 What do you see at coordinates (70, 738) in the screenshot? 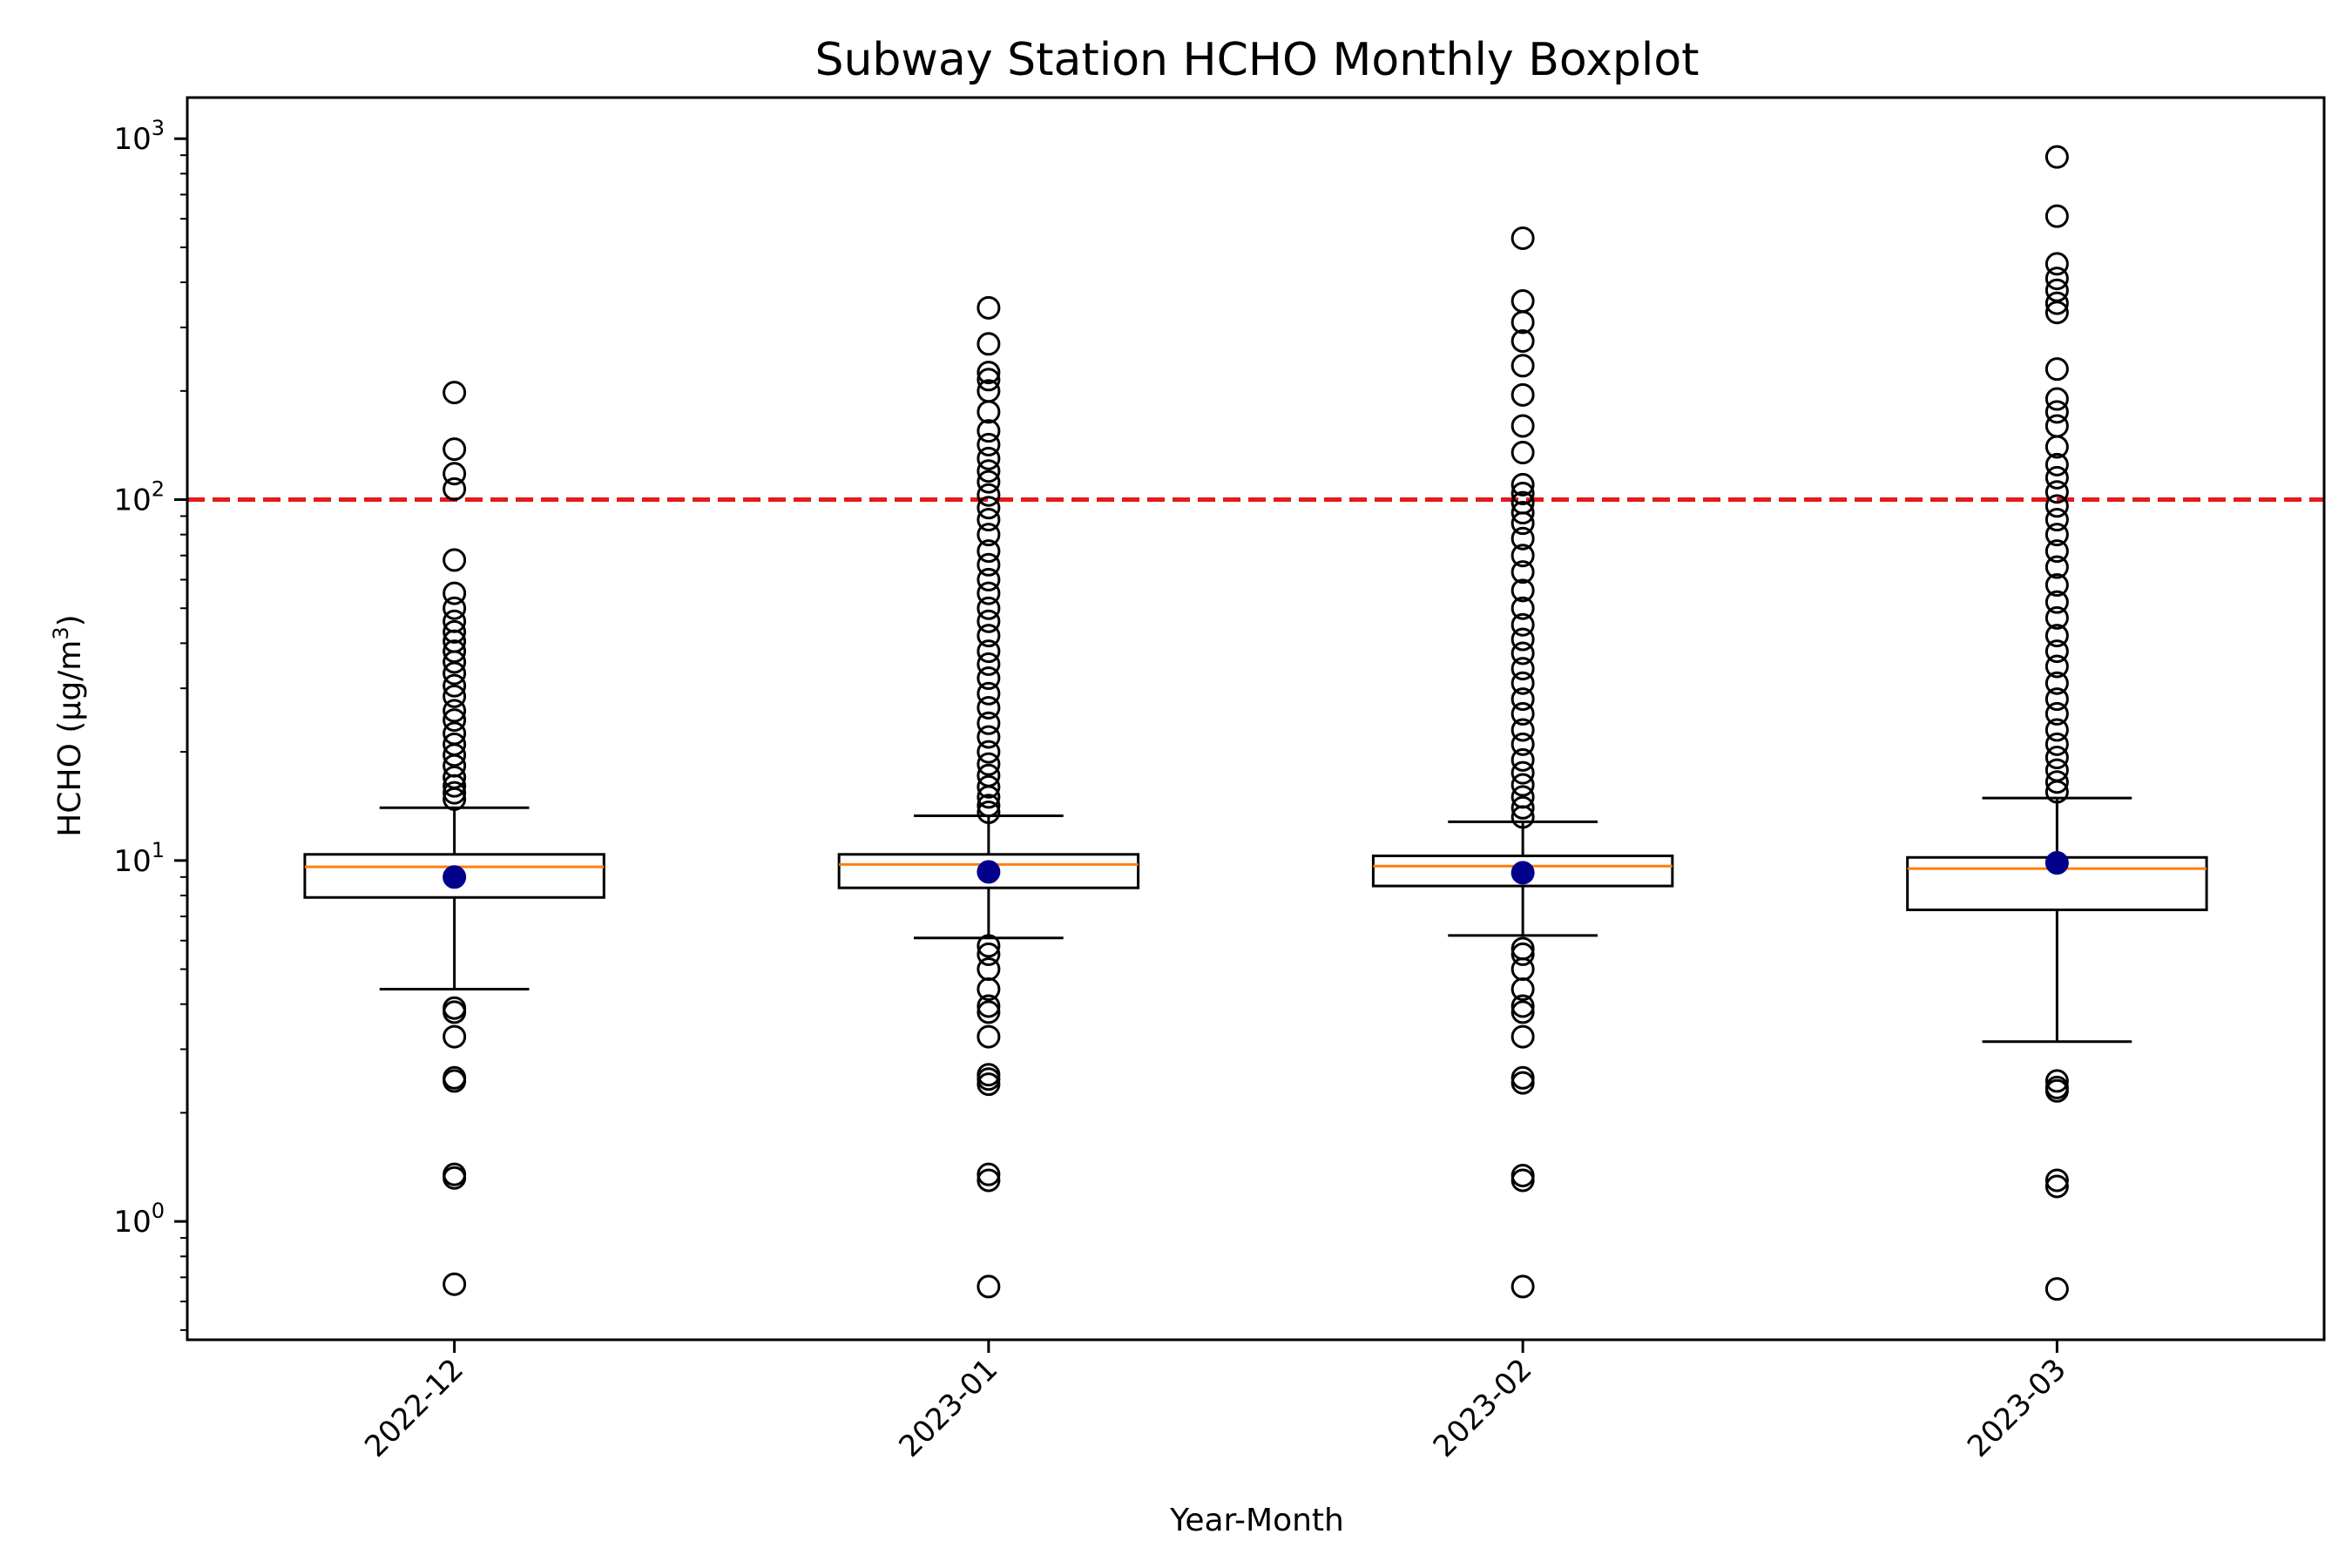
I see `y-axis-label-main: HCHO (µg/m` at bounding box center [70, 738].